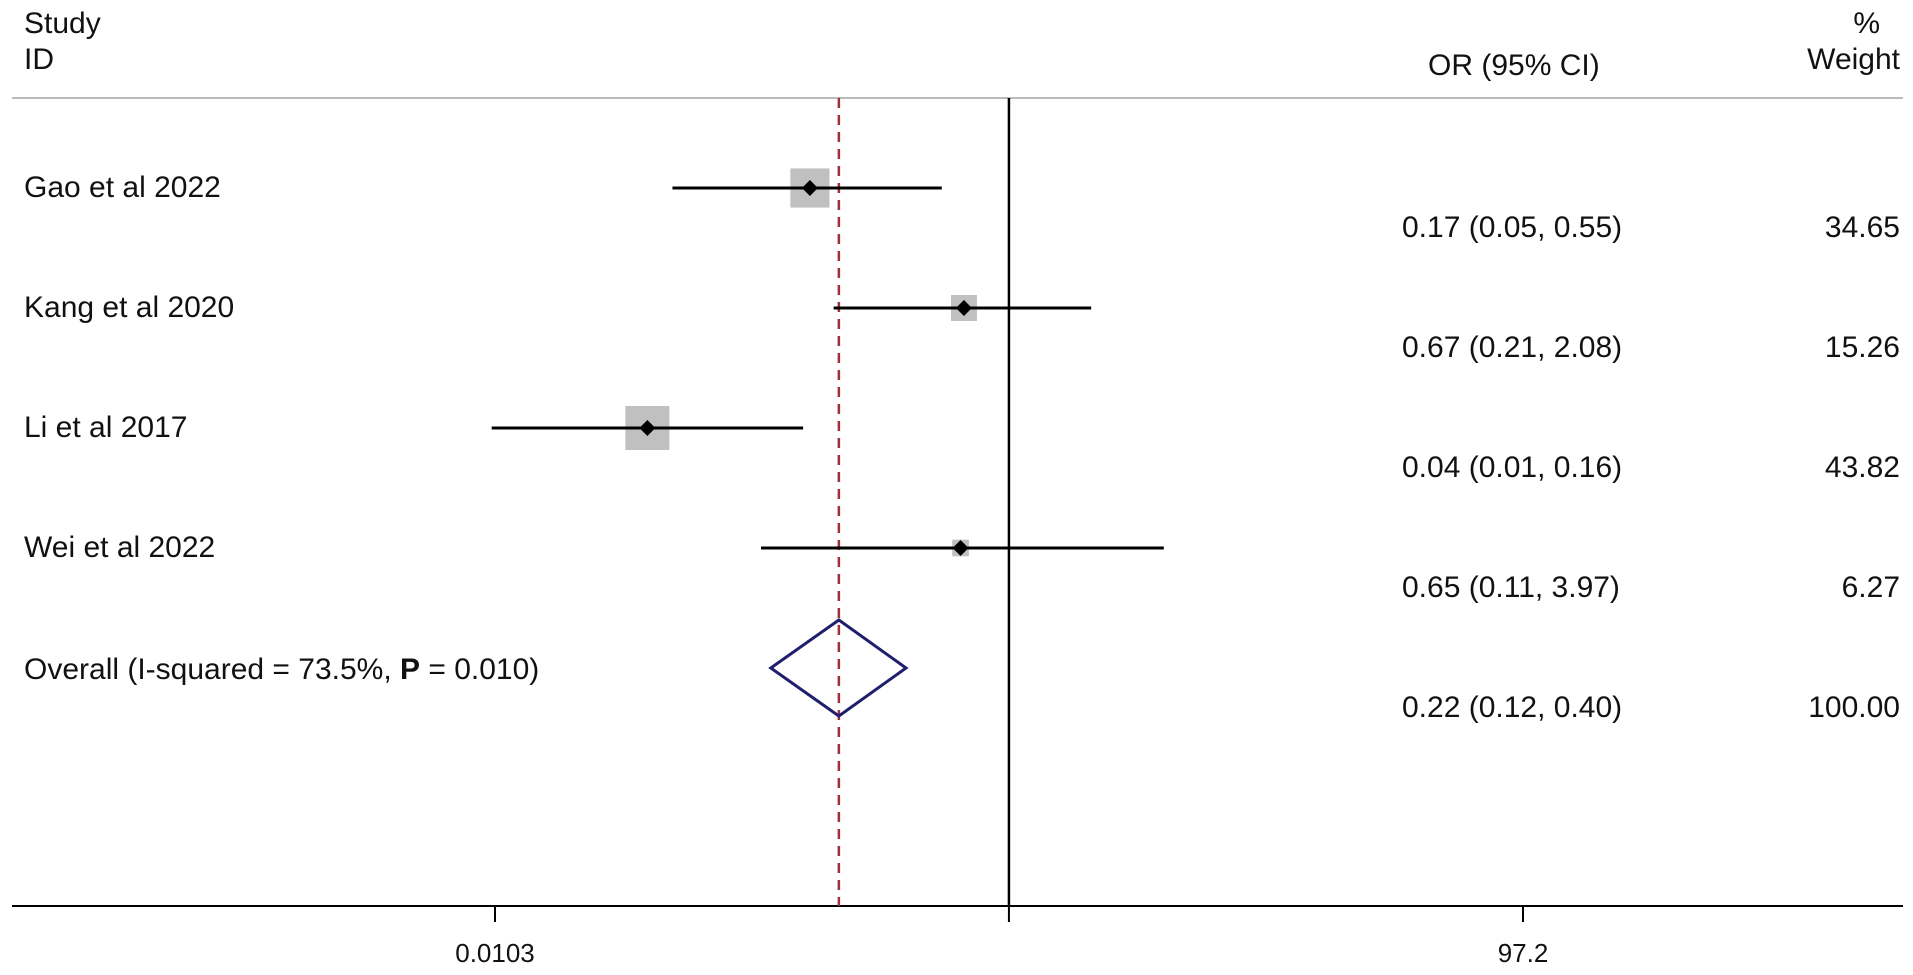 Image resolution: width=1913 pixels, height=975 pixels. Describe the element at coordinates (495, 953) in the screenshot. I see `x-tick-label-min: 0.0103` at that location.